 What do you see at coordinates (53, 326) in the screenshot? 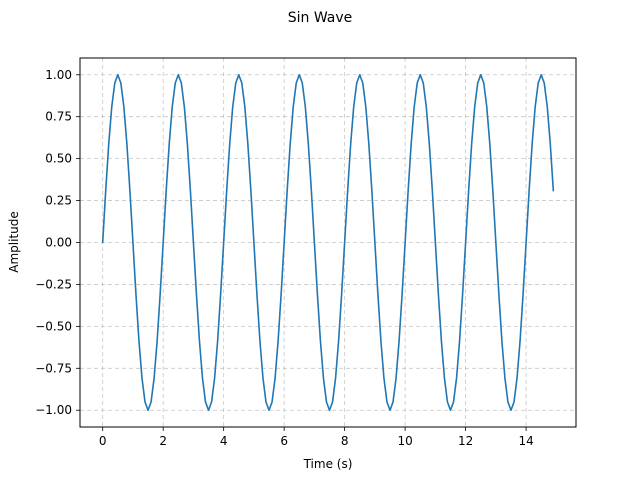
I see `y-tick-label: −0.50` at bounding box center [53, 326].